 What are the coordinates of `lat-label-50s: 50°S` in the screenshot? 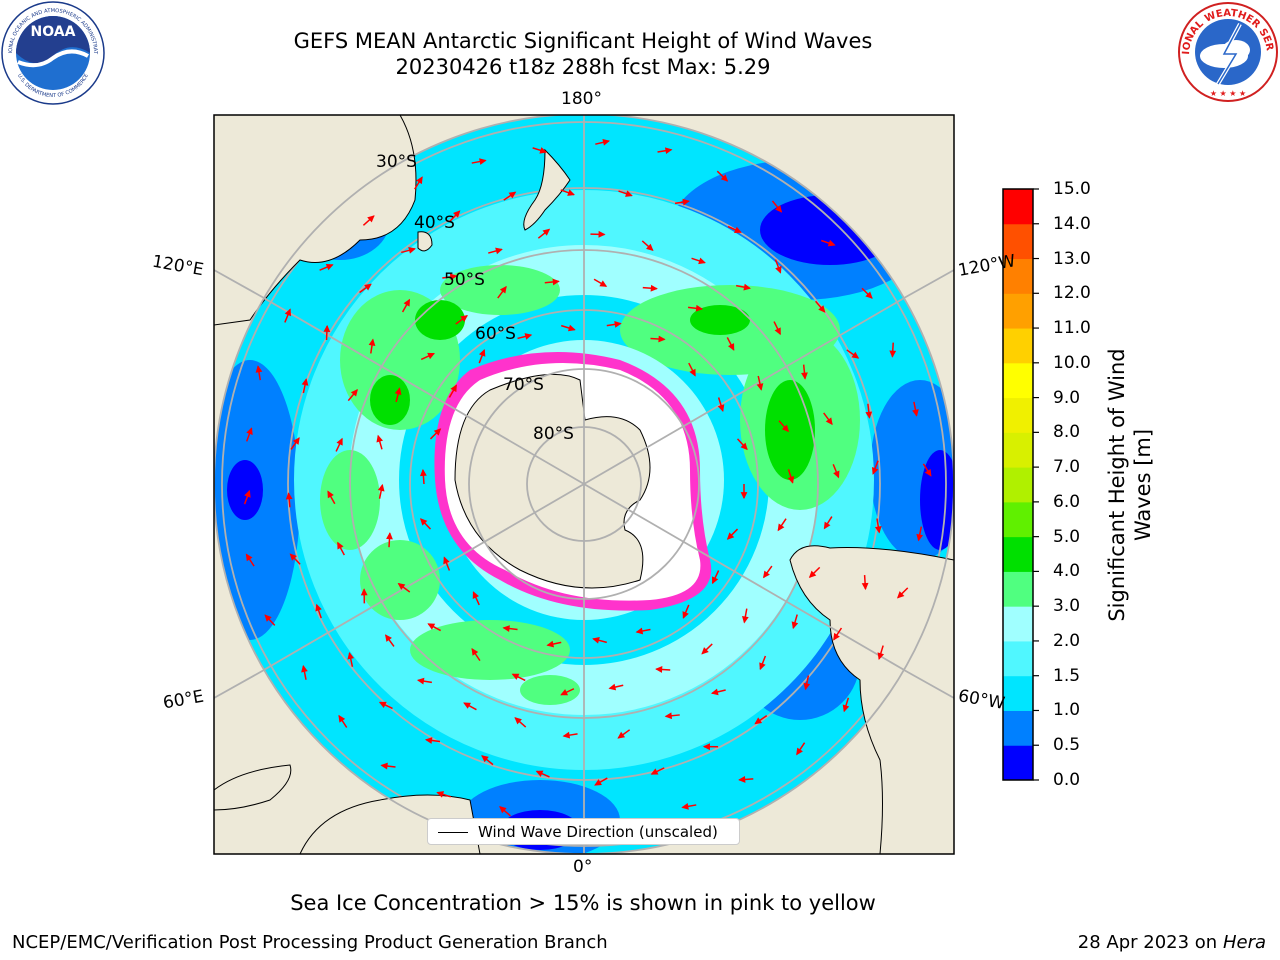 It's located at (464, 280).